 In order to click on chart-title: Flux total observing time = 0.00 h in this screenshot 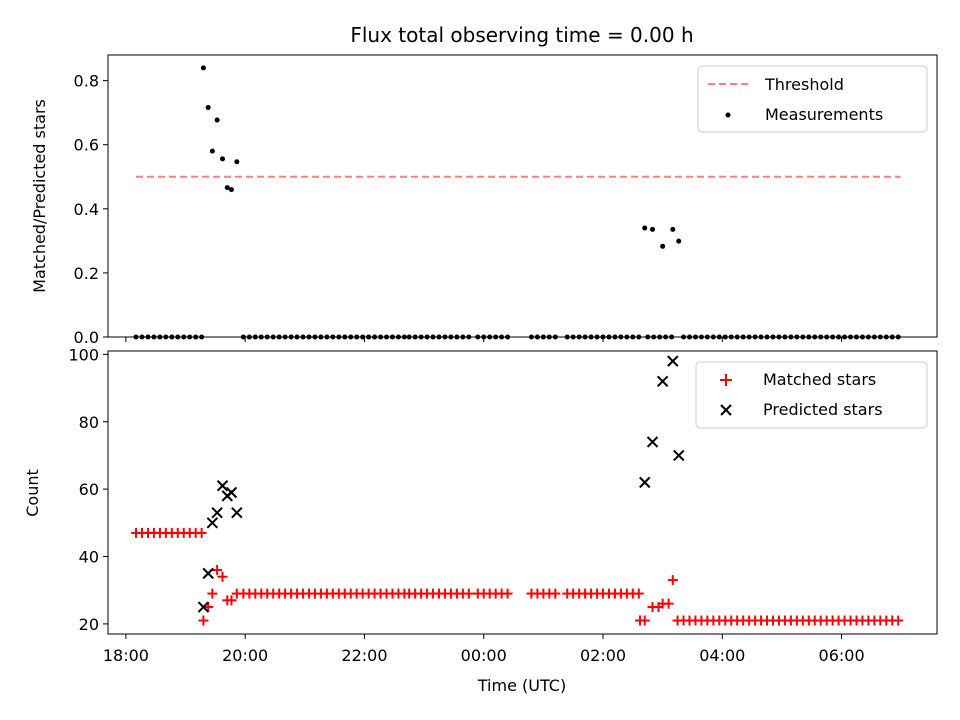, I will do `click(521, 35)`.